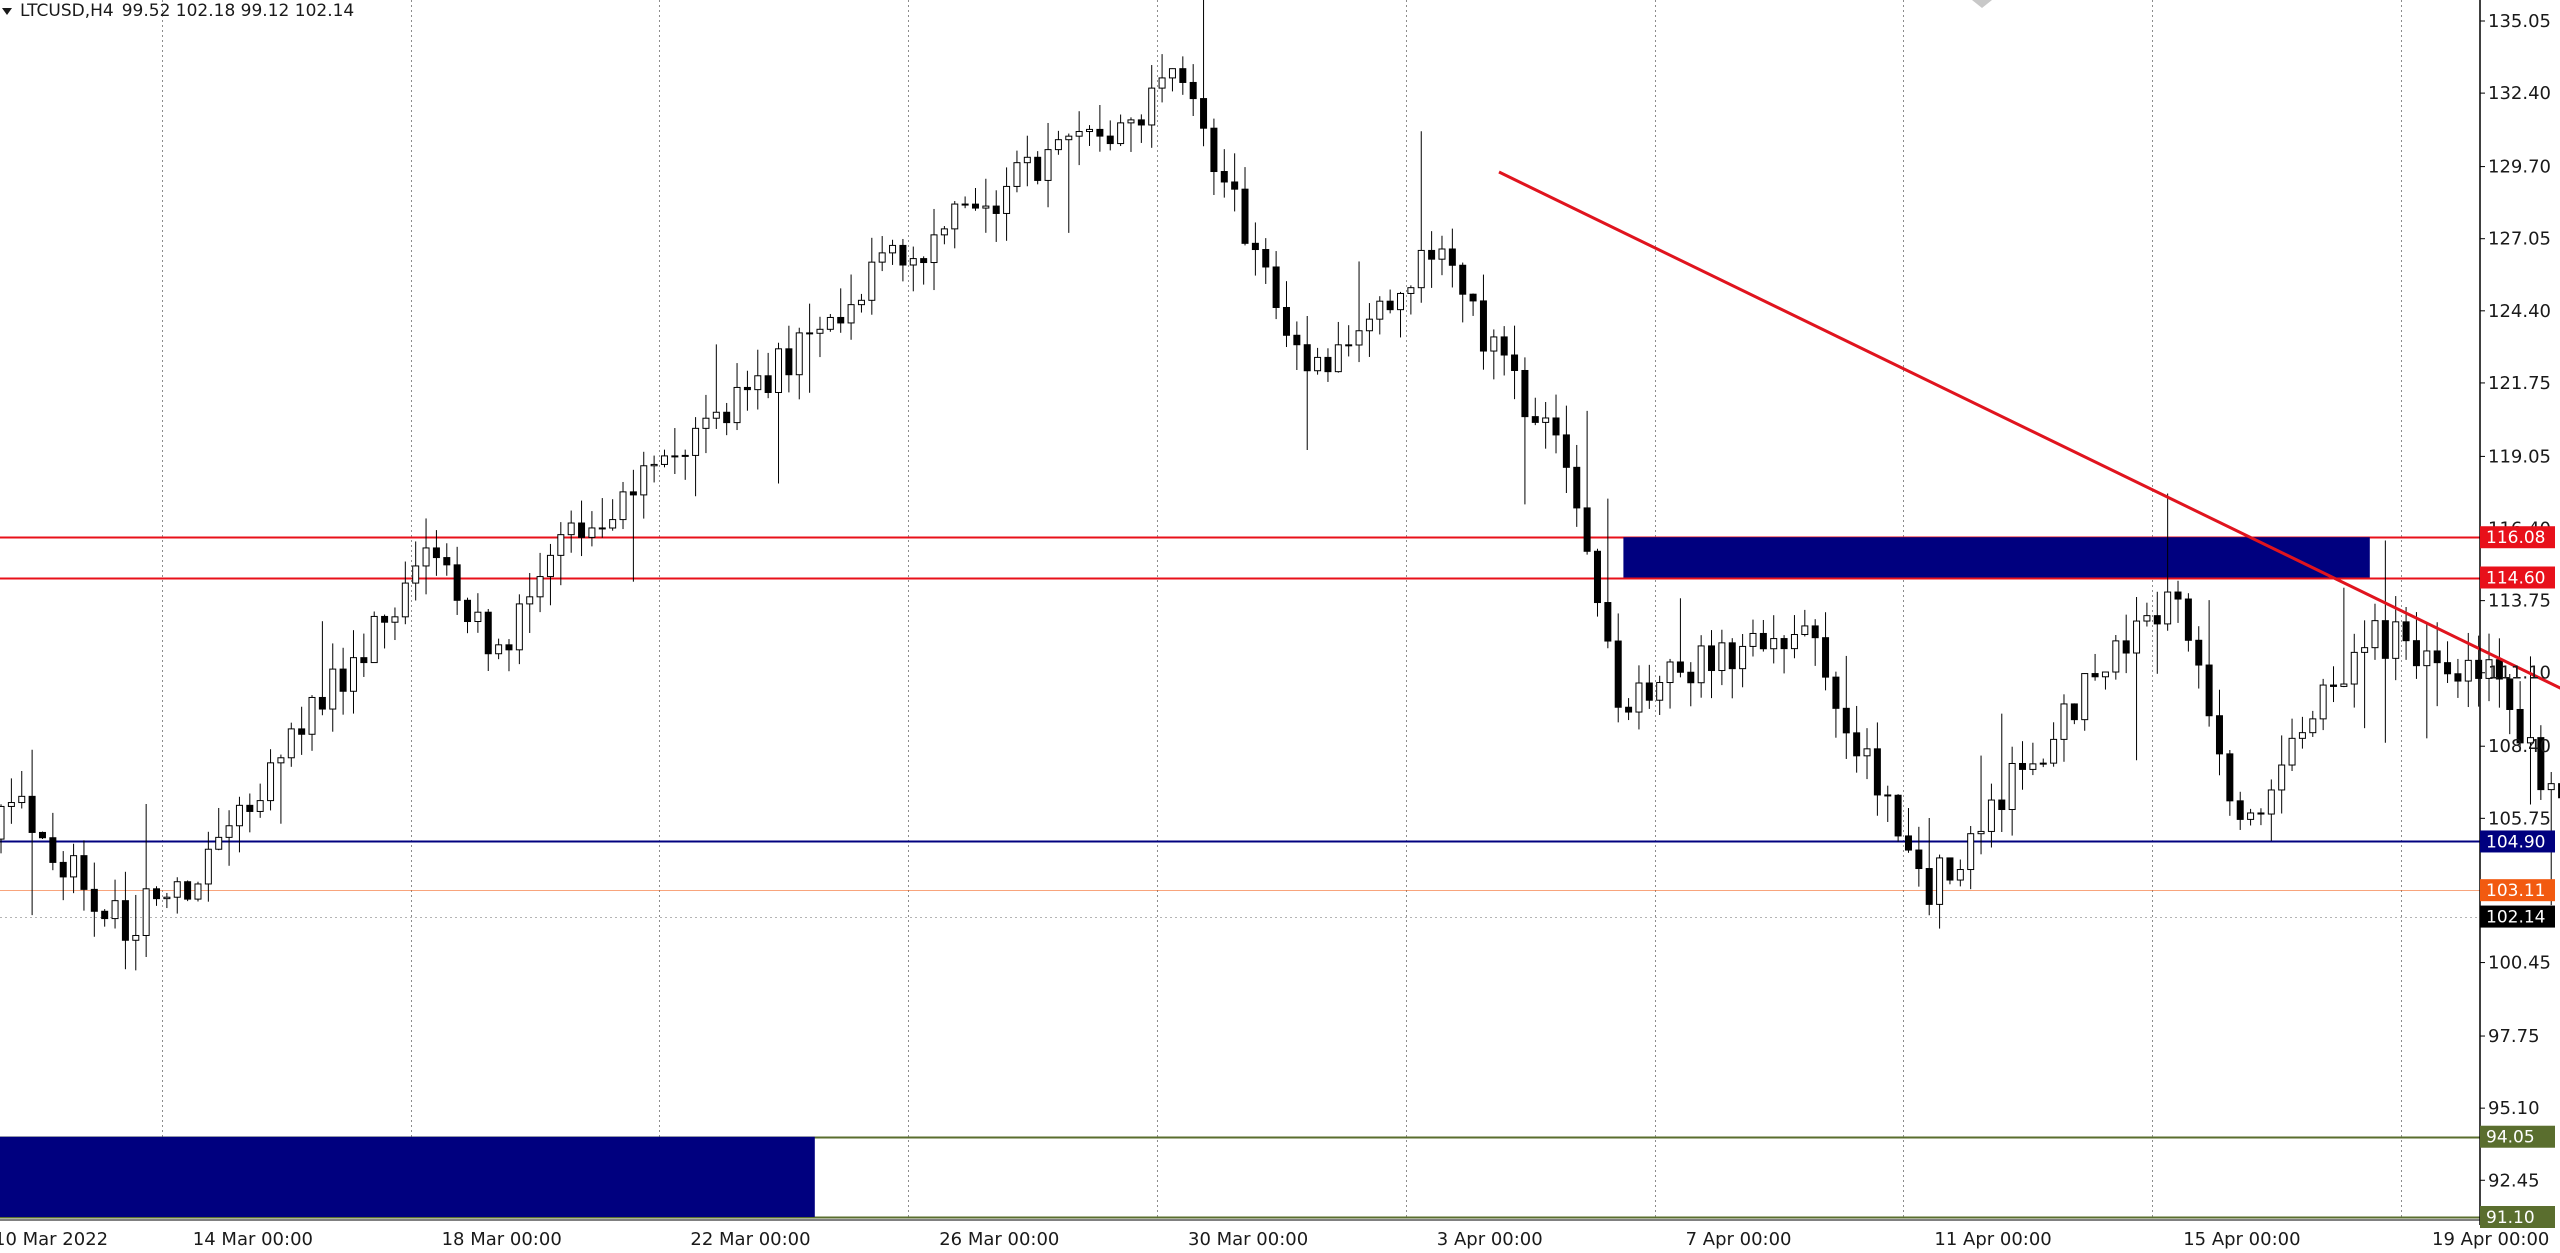 The image size is (2560, 1253). Describe the element at coordinates (1992, 1239) in the screenshot. I see `time-tick-label: 11 Apr 00:00` at that location.